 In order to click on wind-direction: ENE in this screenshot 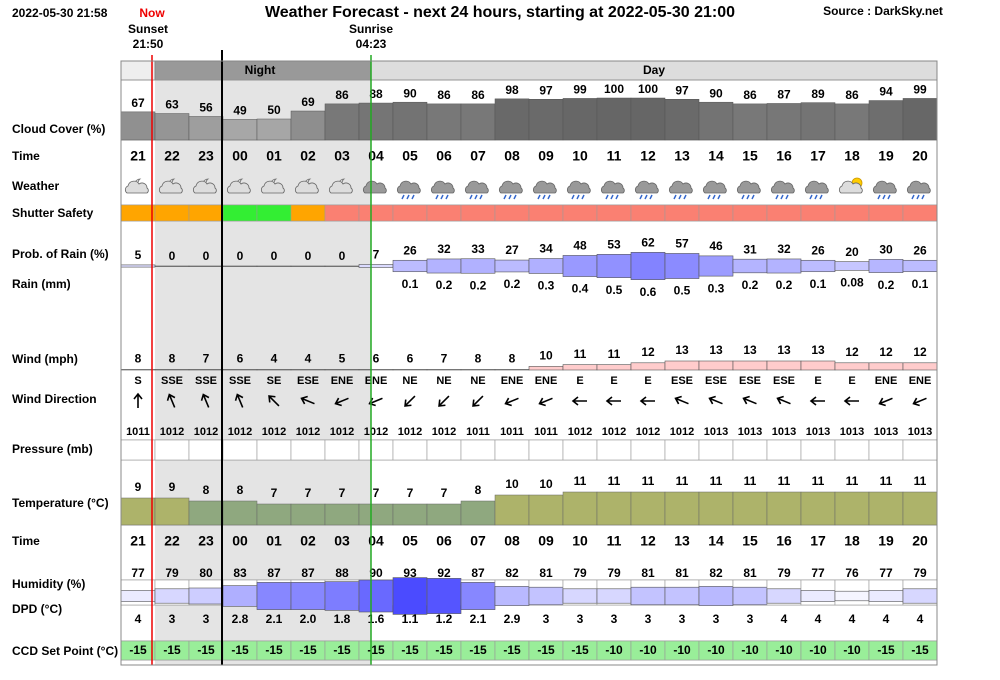, I will do `click(342, 381)`.